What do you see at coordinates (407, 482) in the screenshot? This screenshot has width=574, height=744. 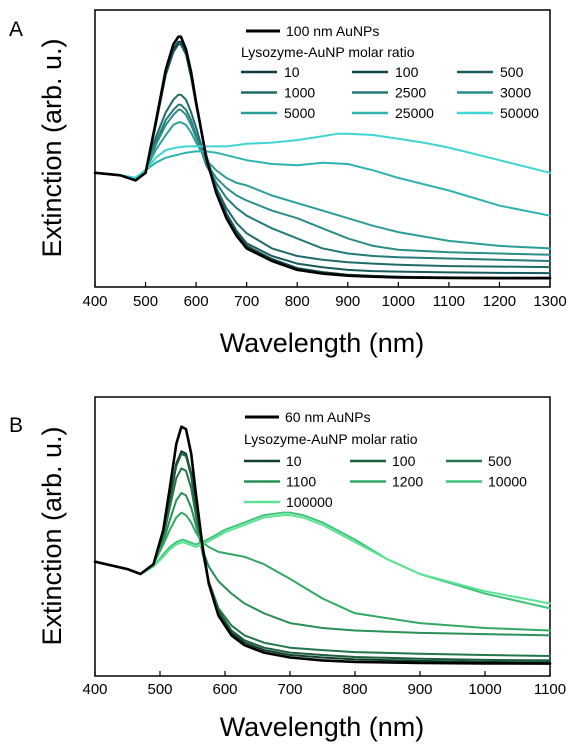 I see `legend-label: 1200` at bounding box center [407, 482].